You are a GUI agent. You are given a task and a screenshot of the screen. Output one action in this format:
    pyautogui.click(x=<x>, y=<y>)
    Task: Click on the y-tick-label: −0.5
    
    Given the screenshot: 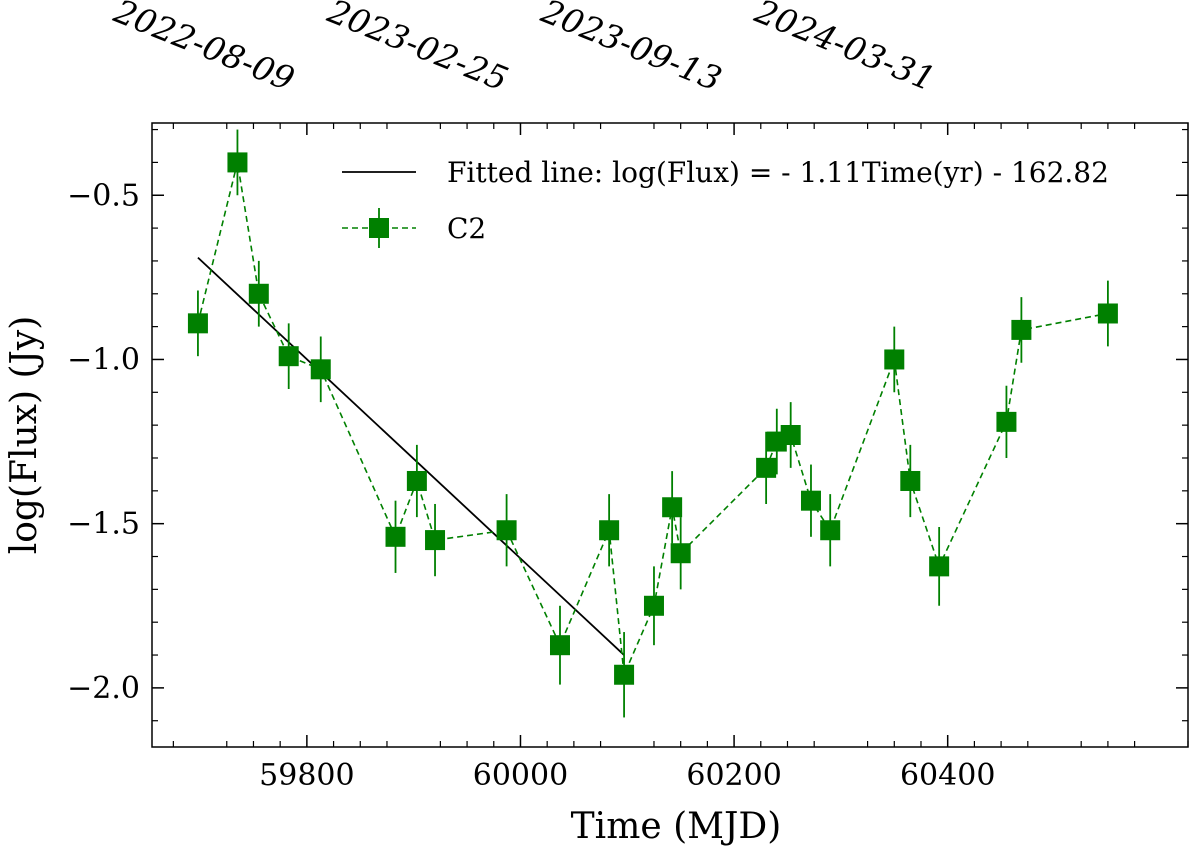 What is the action you would take?
    pyautogui.click(x=103, y=195)
    